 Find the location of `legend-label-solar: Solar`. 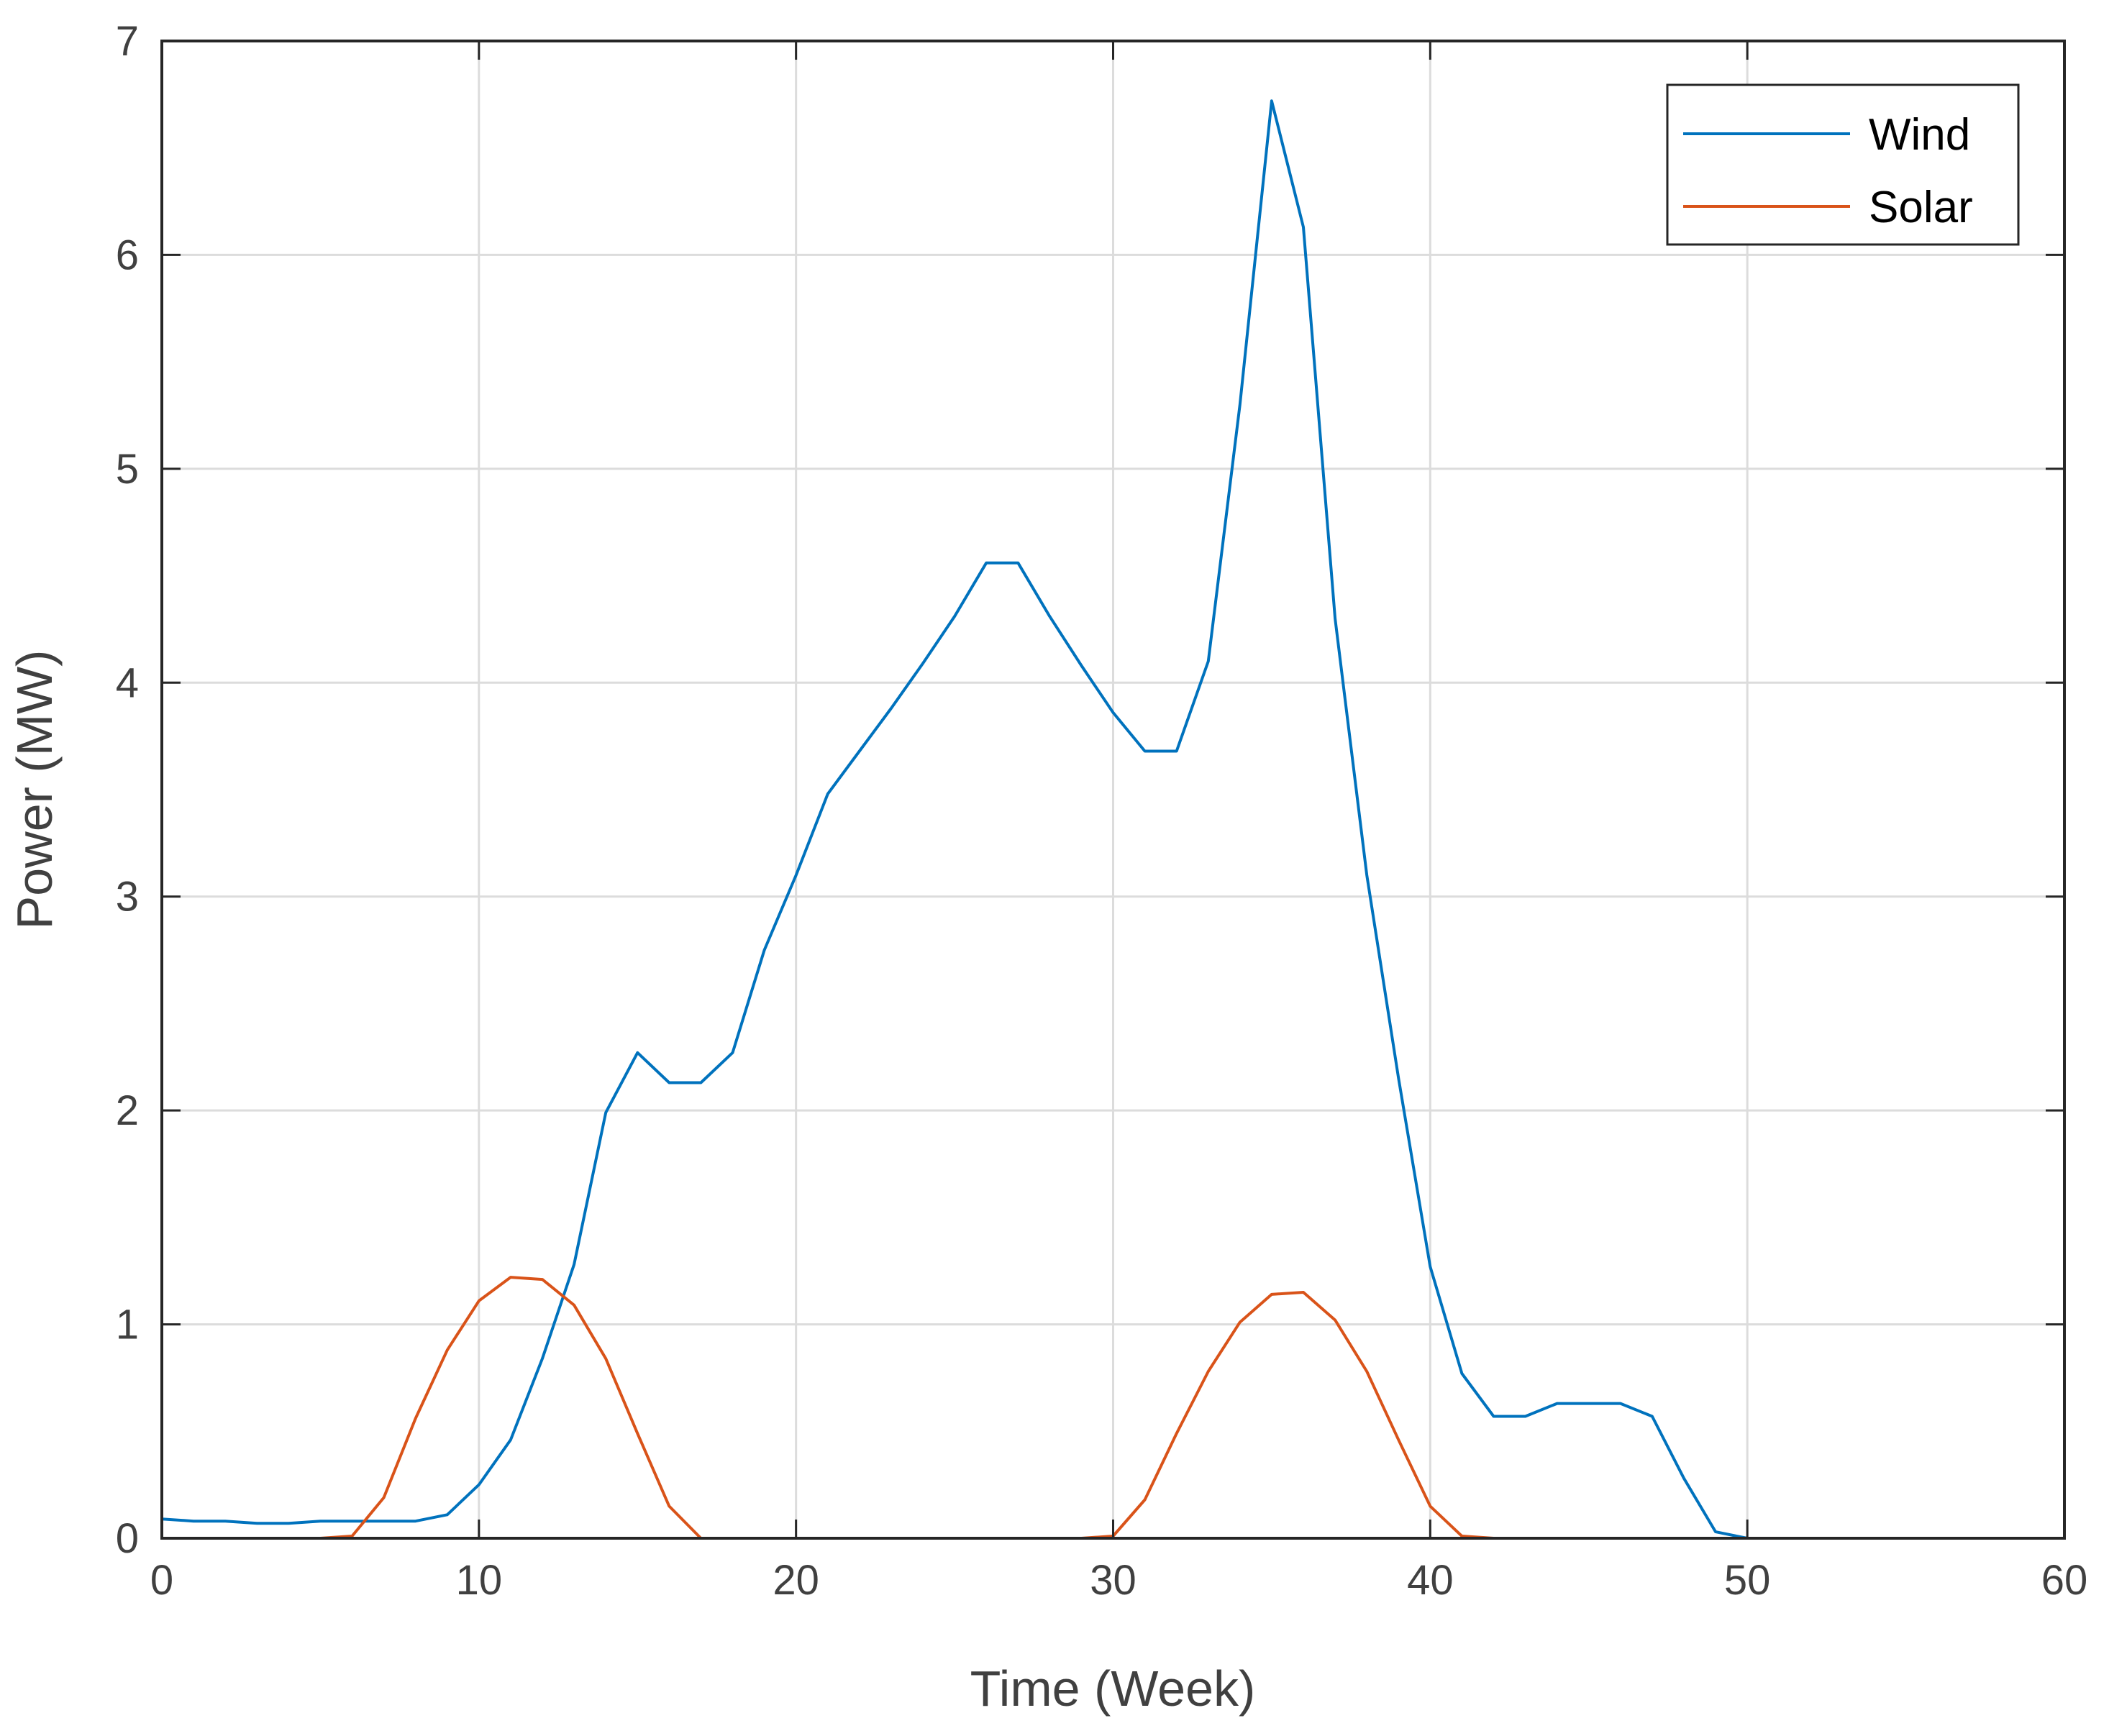

legend-label-solar: Solar is located at coordinates (1921, 207).